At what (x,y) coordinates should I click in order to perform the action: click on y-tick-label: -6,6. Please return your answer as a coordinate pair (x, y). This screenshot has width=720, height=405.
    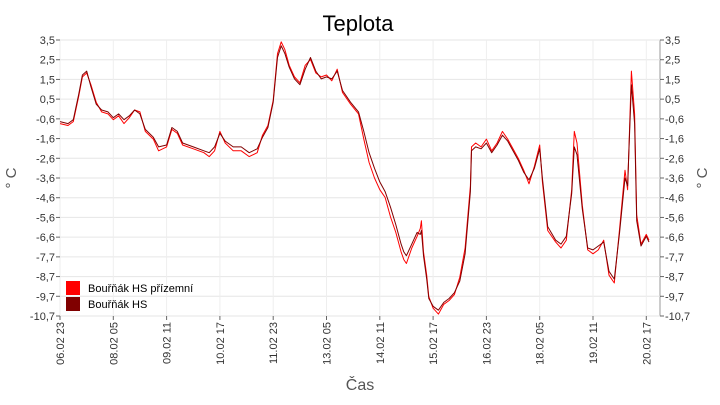
    Looking at the image, I should click on (45, 238).